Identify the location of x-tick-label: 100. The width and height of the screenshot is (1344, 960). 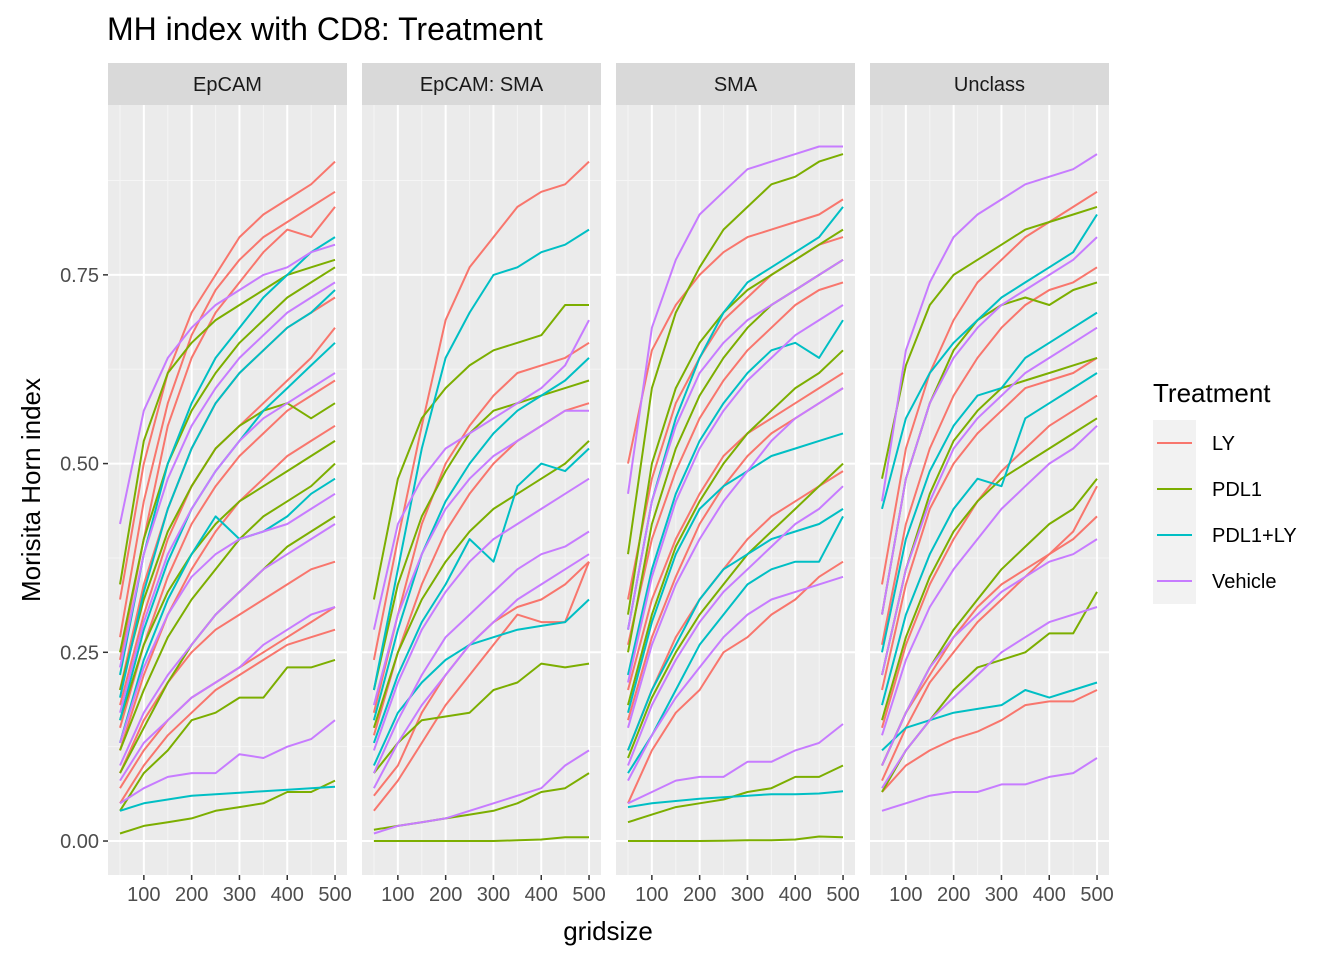
(143, 895).